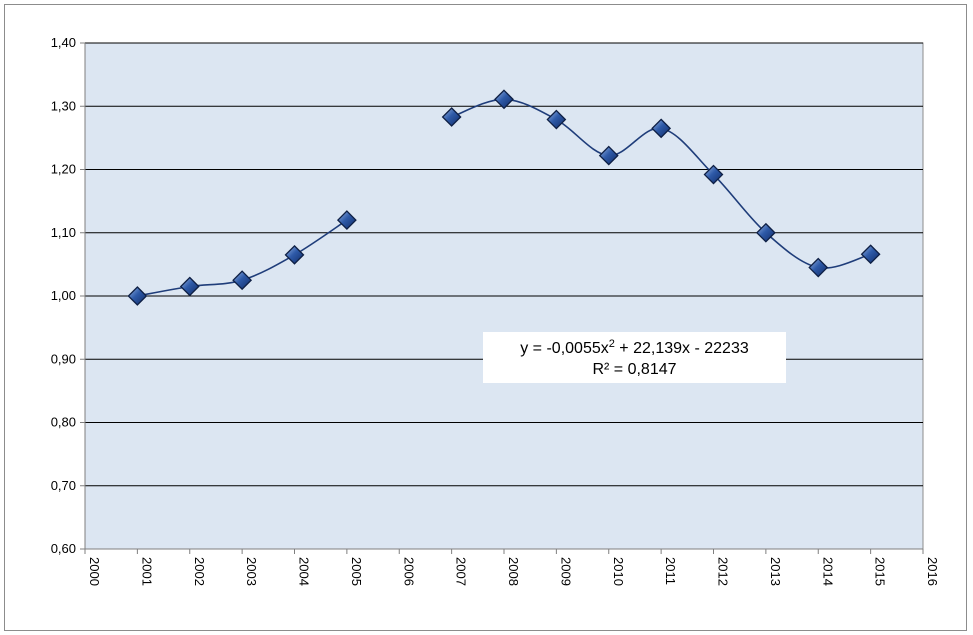  I want to click on y-tick-label: 1,40, so click(63, 42).